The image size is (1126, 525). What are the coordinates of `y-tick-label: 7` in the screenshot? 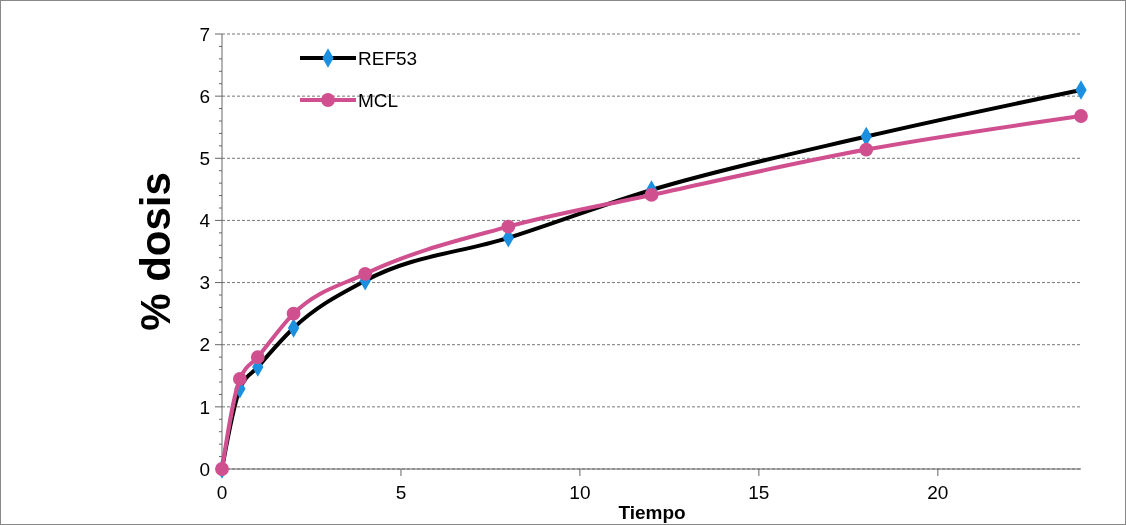 It's located at (204, 34).